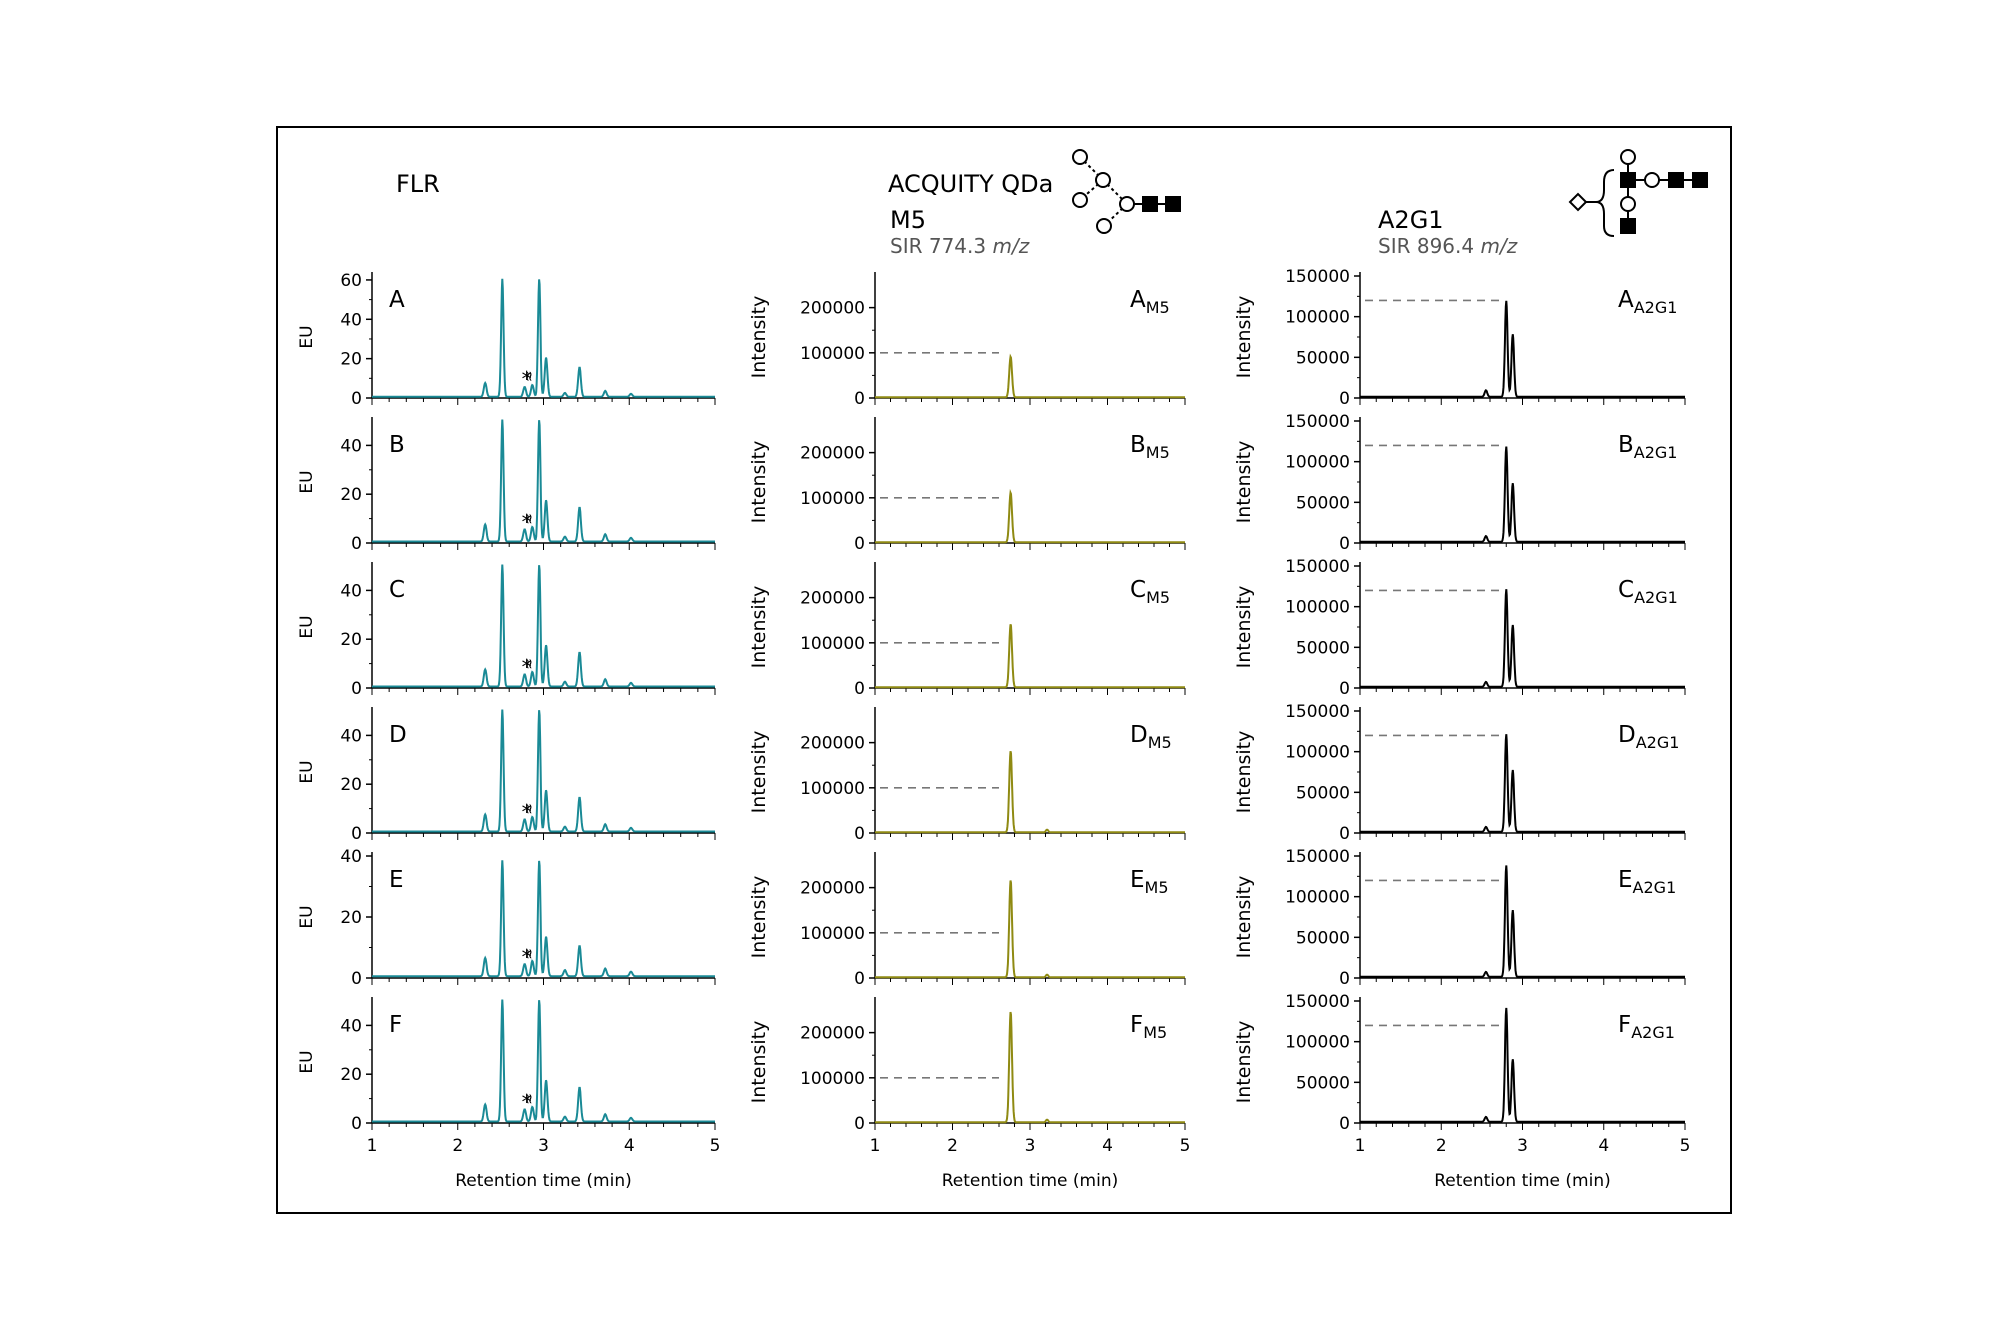  Describe the element at coordinates (1030, 1146) in the screenshot. I see `x-tick-label: 3` at that location.